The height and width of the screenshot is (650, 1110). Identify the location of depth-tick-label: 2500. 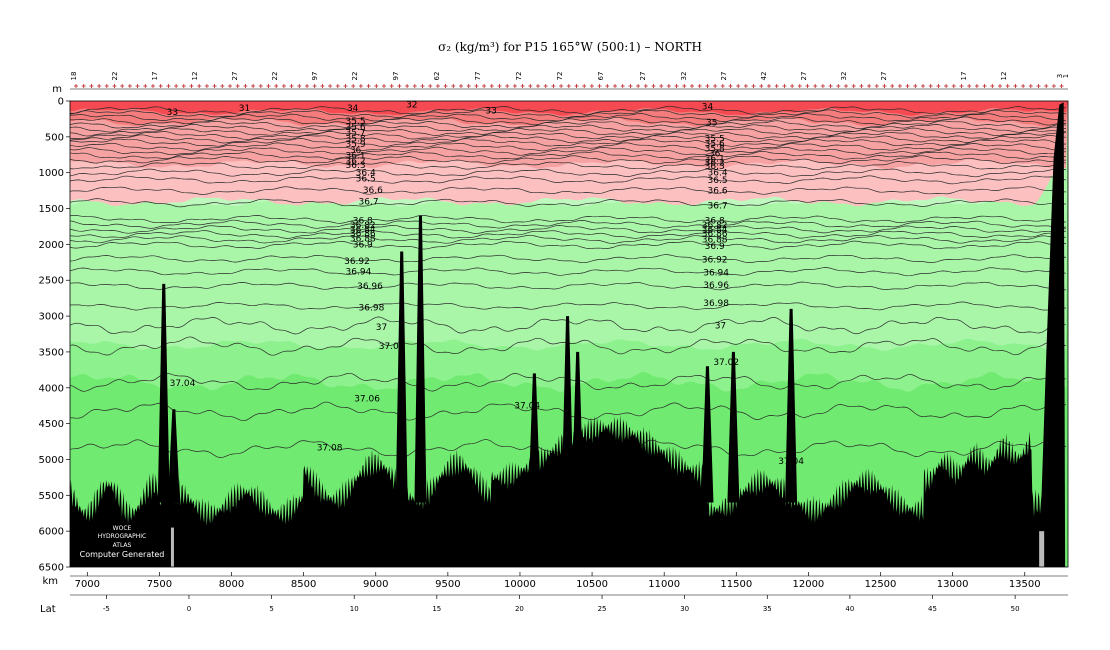
(51, 281).